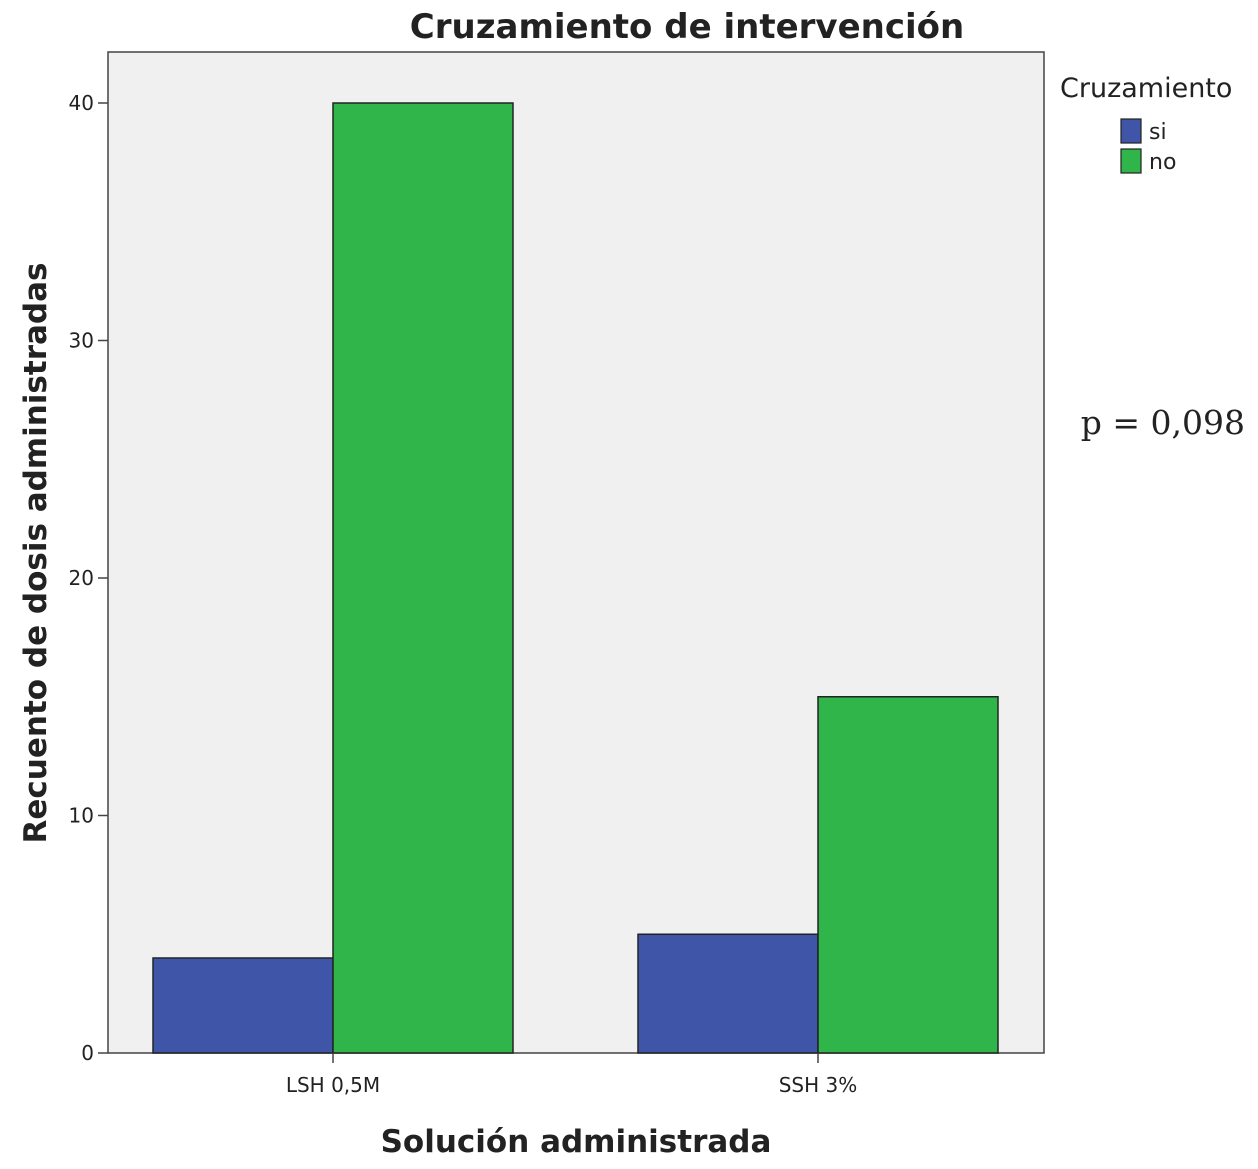 This screenshot has width=1258, height=1169. Describe the element at coordinates (81, 341) in the screenshot. I see `y-tick-label: 30` at that location.